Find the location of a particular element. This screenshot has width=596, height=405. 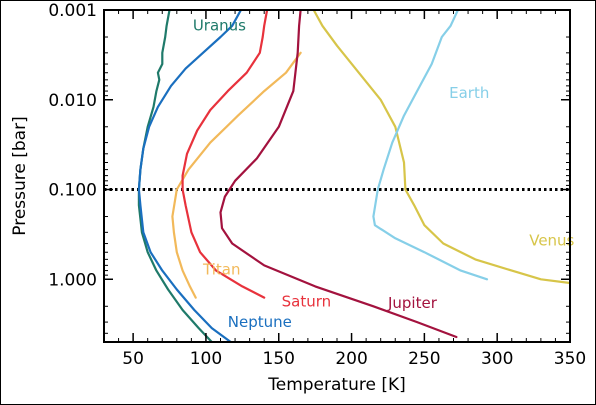

series-line-titan is located at coordinates (236, 175).